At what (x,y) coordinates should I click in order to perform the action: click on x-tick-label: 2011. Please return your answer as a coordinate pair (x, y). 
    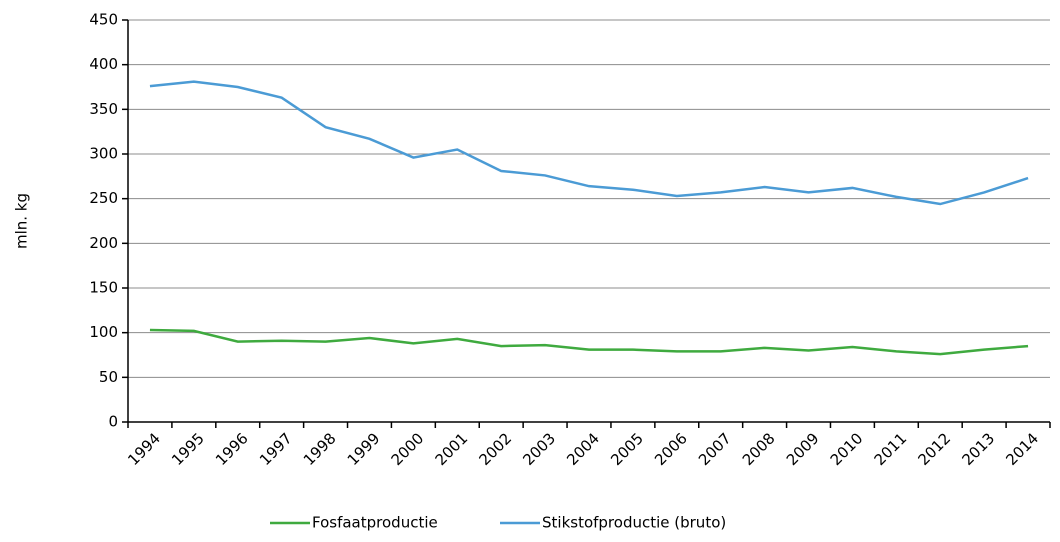
    Looking at the image, I should click on (891, 449).